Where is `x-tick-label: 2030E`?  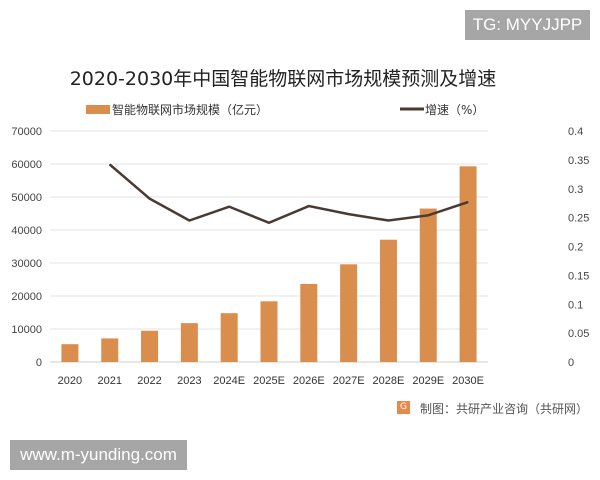
x-tick-label: 2030E is located at coordinates (468, 381).